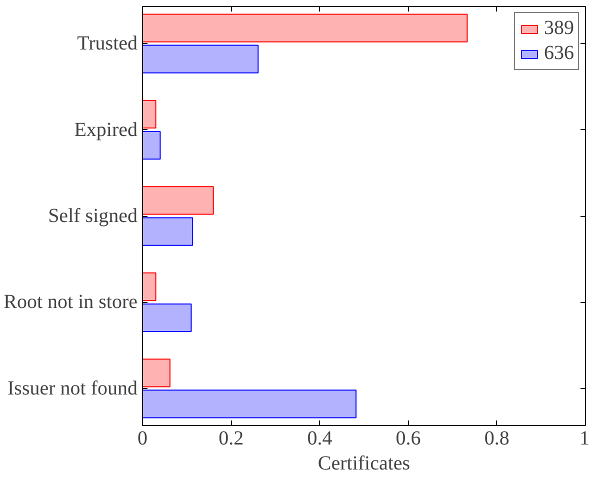 Image resolution: width=589 pixels, height=477 pixels. I want to click on x-tick-label: 1, so click(584, 439).